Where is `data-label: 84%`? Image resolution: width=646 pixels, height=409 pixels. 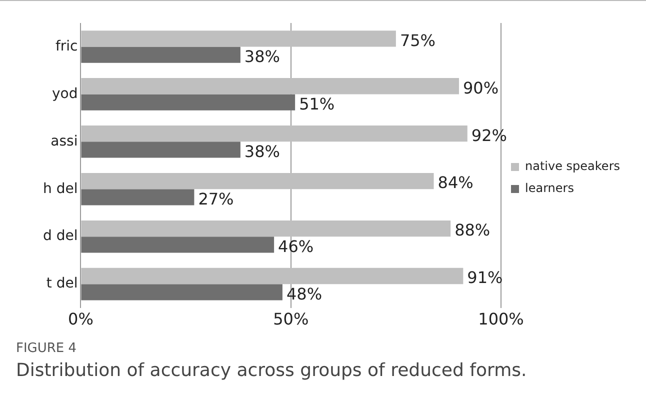
data-label: 84% is located at coordinates (456, 182).